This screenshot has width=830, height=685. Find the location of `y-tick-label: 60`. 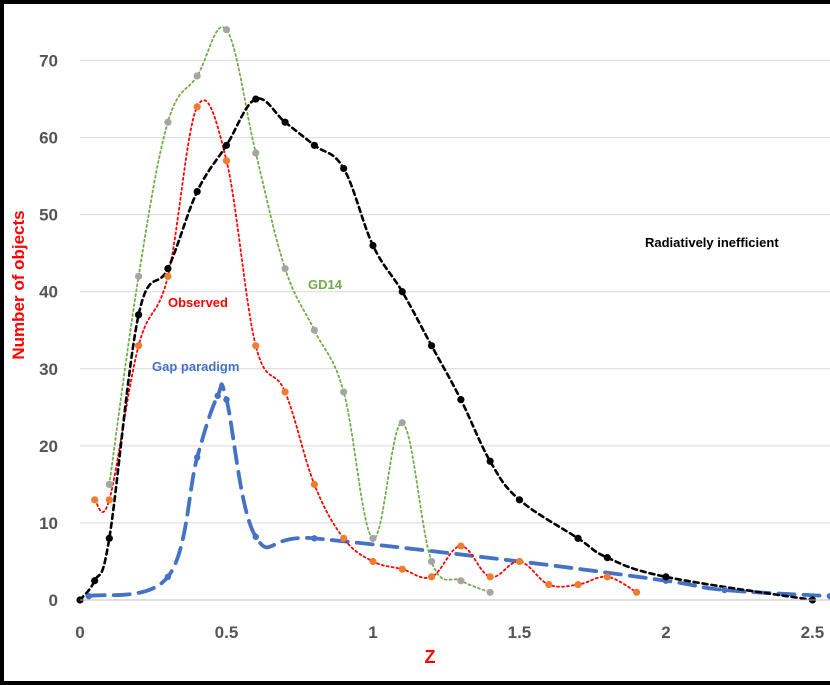

y-tick-label: 60 is located at coordinates (48, 138).